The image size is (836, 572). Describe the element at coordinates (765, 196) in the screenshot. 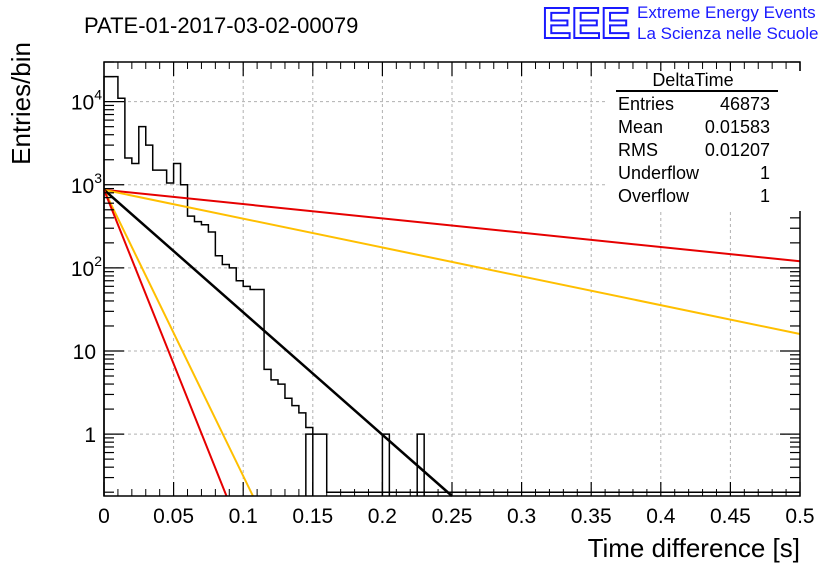

I see `stats-value-overflow: 1` at that location.